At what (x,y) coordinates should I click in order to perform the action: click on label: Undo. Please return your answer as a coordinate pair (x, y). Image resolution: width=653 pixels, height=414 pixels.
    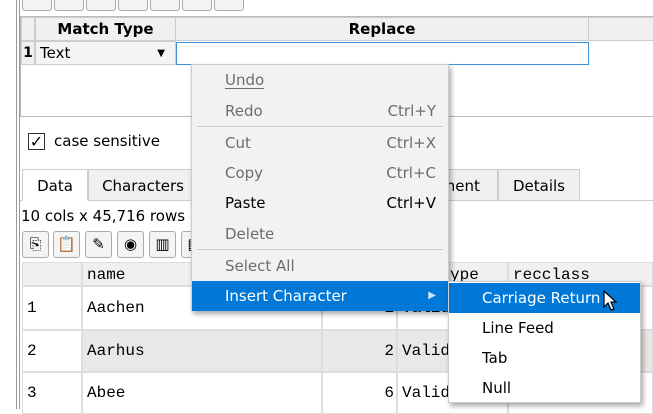
    Looking at the image, I should click on (245, 80).